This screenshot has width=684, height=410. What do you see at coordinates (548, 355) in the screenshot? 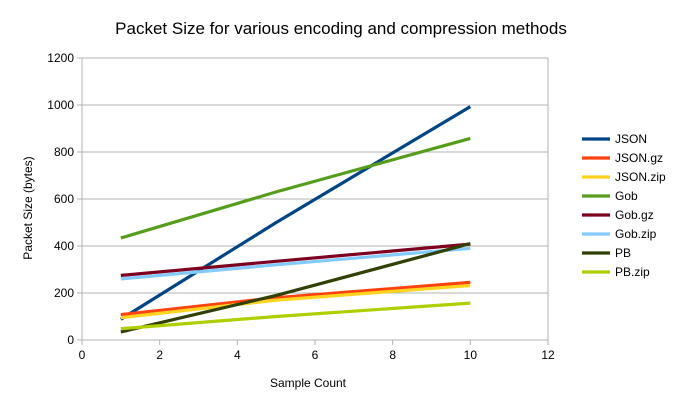
I see `x-tick-label: 12` at bounding box center [548, 355].